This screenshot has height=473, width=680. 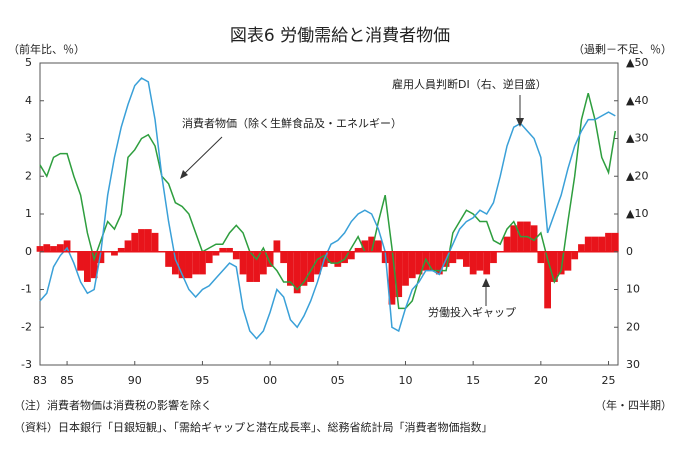 What do you see at coordinates (292, 123) in the screenshot?
I see `annotation: 消費者物価（除く生鮮食品及・エネルギー）` at bounding box center [292, 123].